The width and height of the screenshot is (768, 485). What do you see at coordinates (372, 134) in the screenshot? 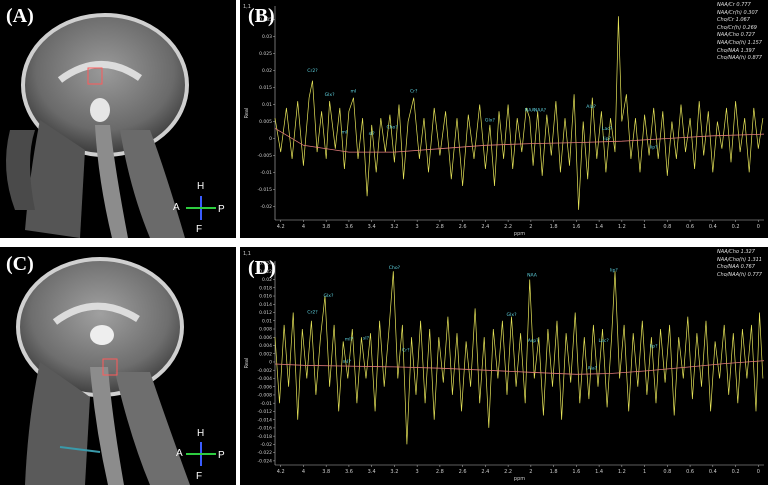
I see `peak-label: sI?` at bounding box center [372, 134].